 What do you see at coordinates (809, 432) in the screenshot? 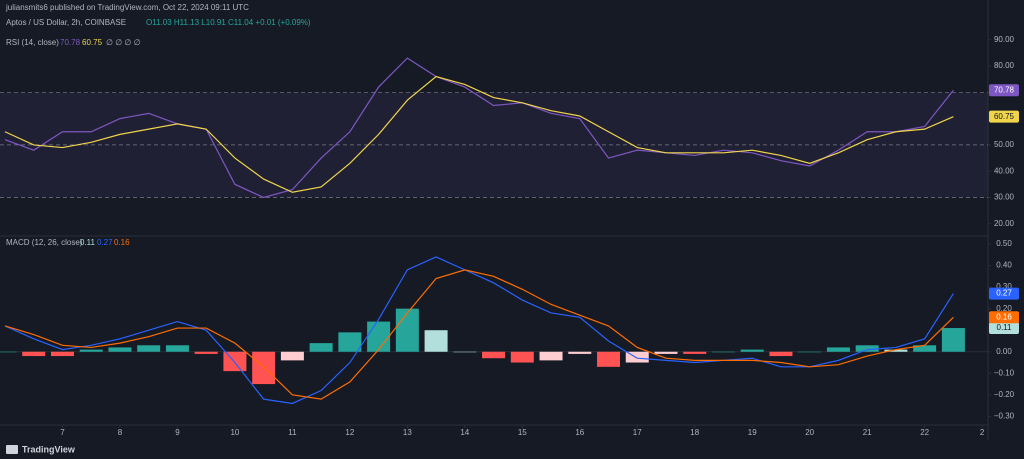
I see `x-tick-label: 20` at bounding box center [809, 432].